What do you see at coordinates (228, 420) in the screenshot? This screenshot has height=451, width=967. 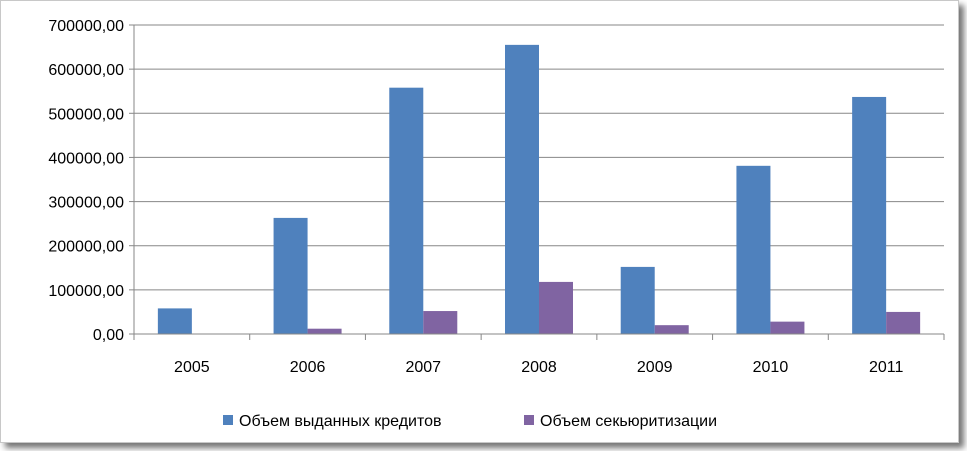 I see `legend-swatch-credits` at bounding box center [228, 420].